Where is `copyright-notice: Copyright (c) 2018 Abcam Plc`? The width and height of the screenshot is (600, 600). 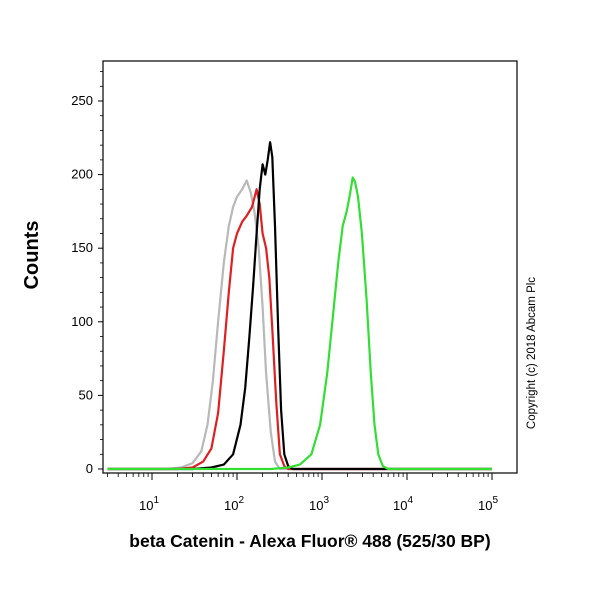 copyright-notice: Copyright (c) 2018 Abcam Plc is located at coordinates (532, 353).